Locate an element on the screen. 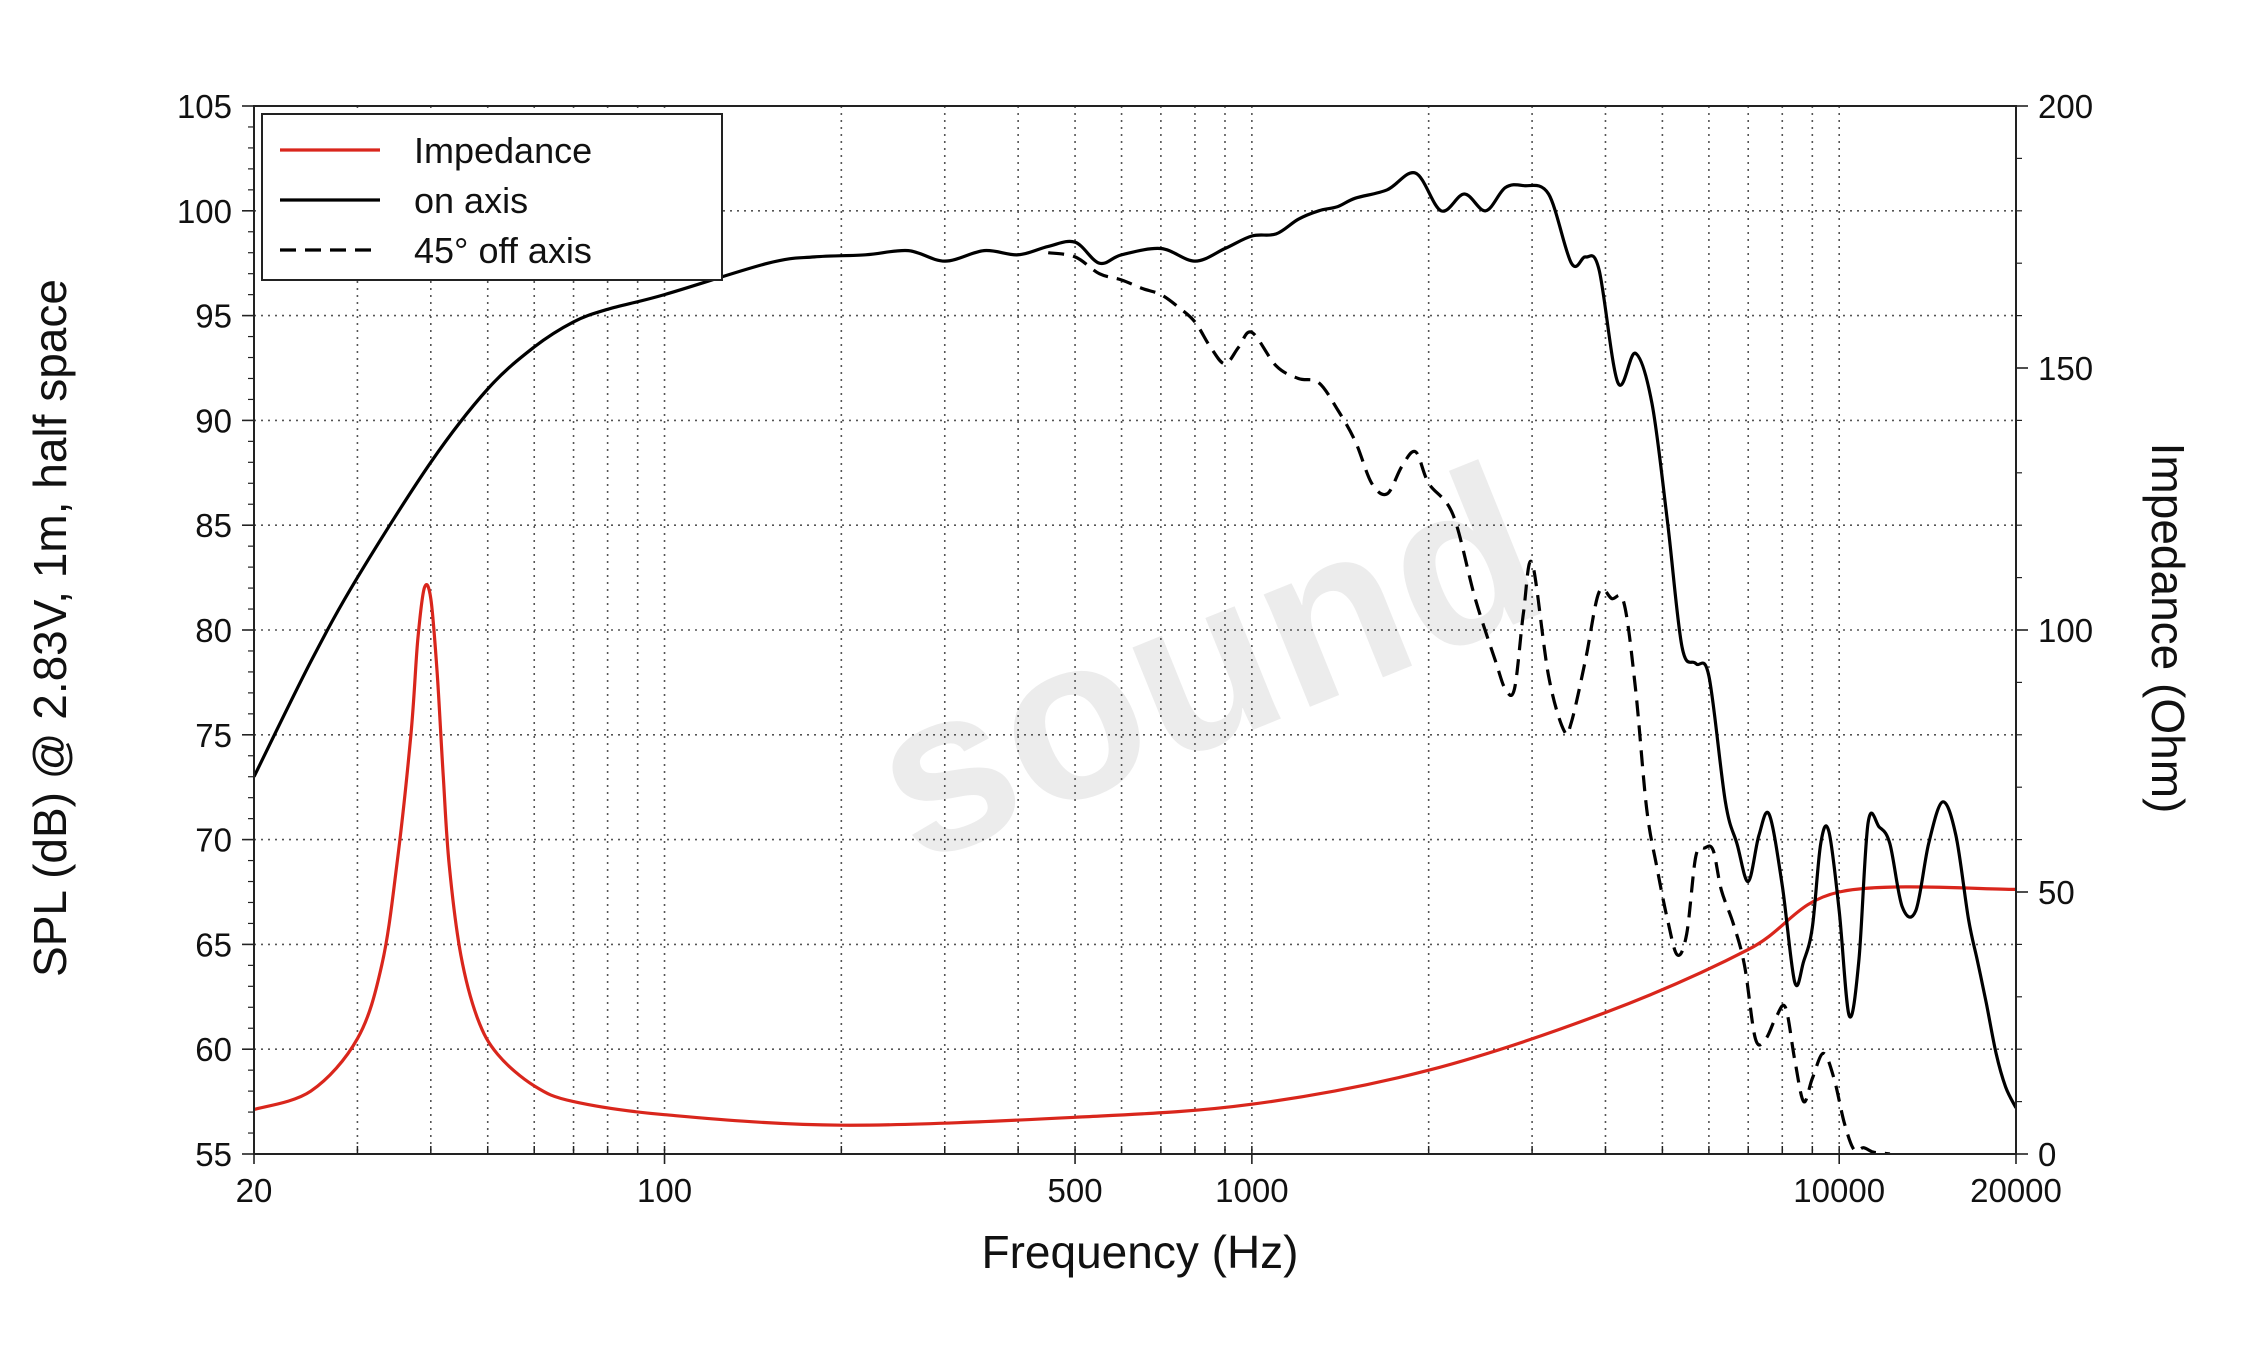 Image resolution: width=2250 pixels, height=1350 pixels. x-tick-label: 10000 is located at coordinates (1839, 1190).